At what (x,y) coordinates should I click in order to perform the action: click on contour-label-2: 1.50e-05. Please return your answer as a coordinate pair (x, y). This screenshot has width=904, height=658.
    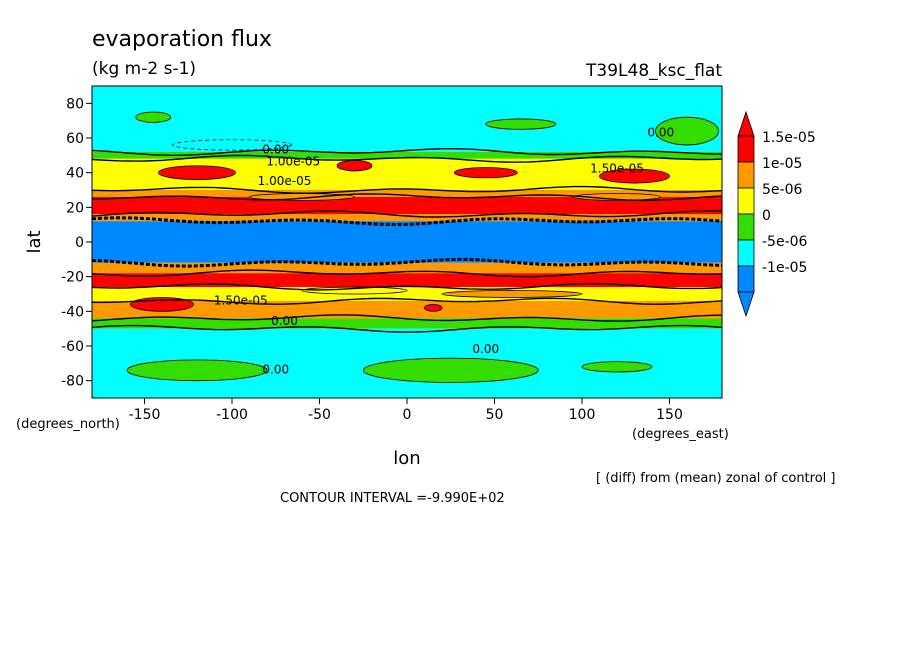
    Looking at the image, I should click on (617, 169).